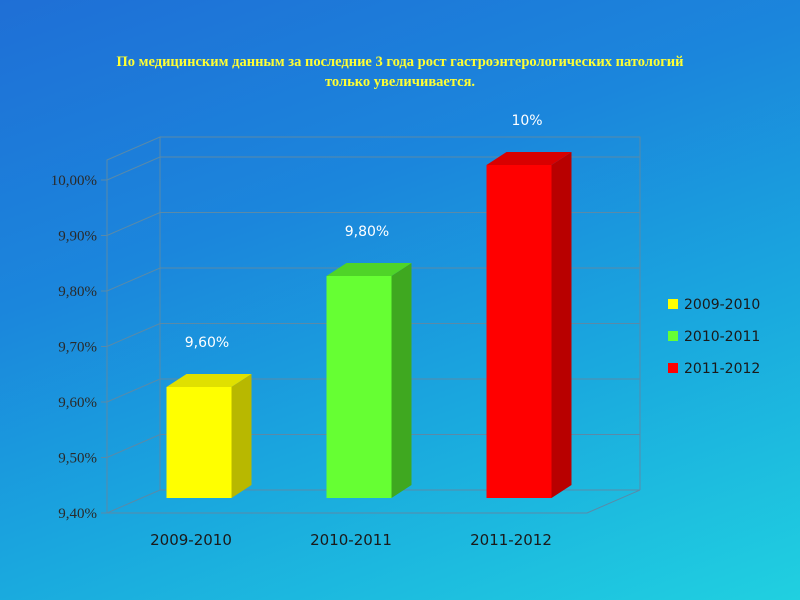 Image resolution: width=800 pixels, height=600 pixels. Describe the element at coordinates (191, 540) in the screenshot. I see `x-category-label: 2009-2010` at that location.